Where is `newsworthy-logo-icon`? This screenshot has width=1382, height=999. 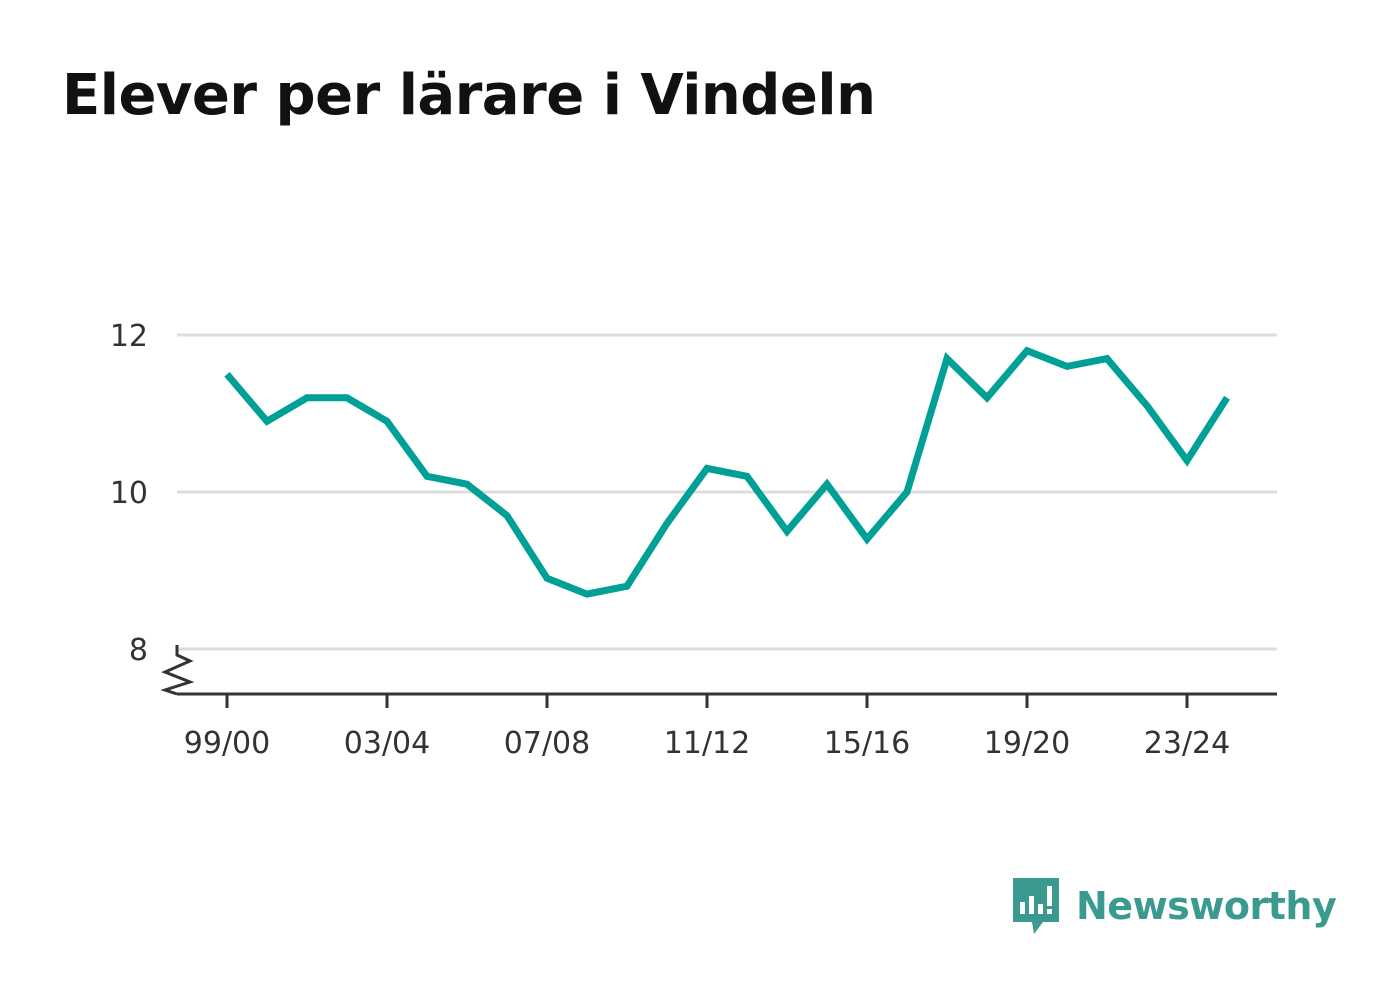
newsworthy-logo-icon is located at coordinates (1036, 906).